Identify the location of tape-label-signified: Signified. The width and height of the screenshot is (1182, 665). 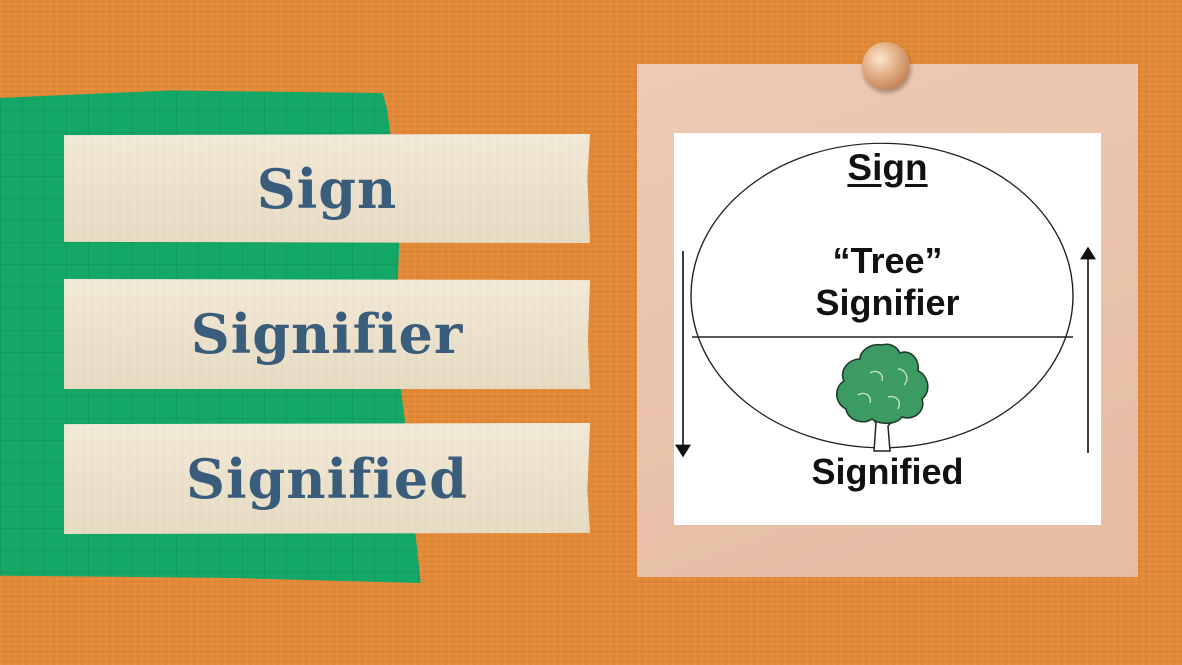
(327, 478).